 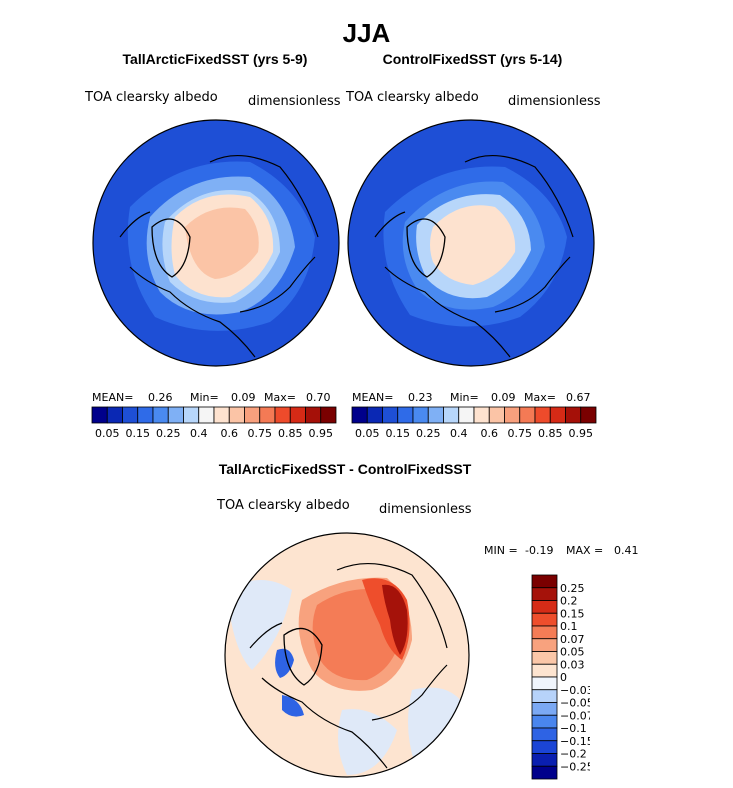 What do you see at coordinates (367, 433) in the screenshot?
I see `colorbar-tick-label: 0.05` at bounding box center [367, 433].